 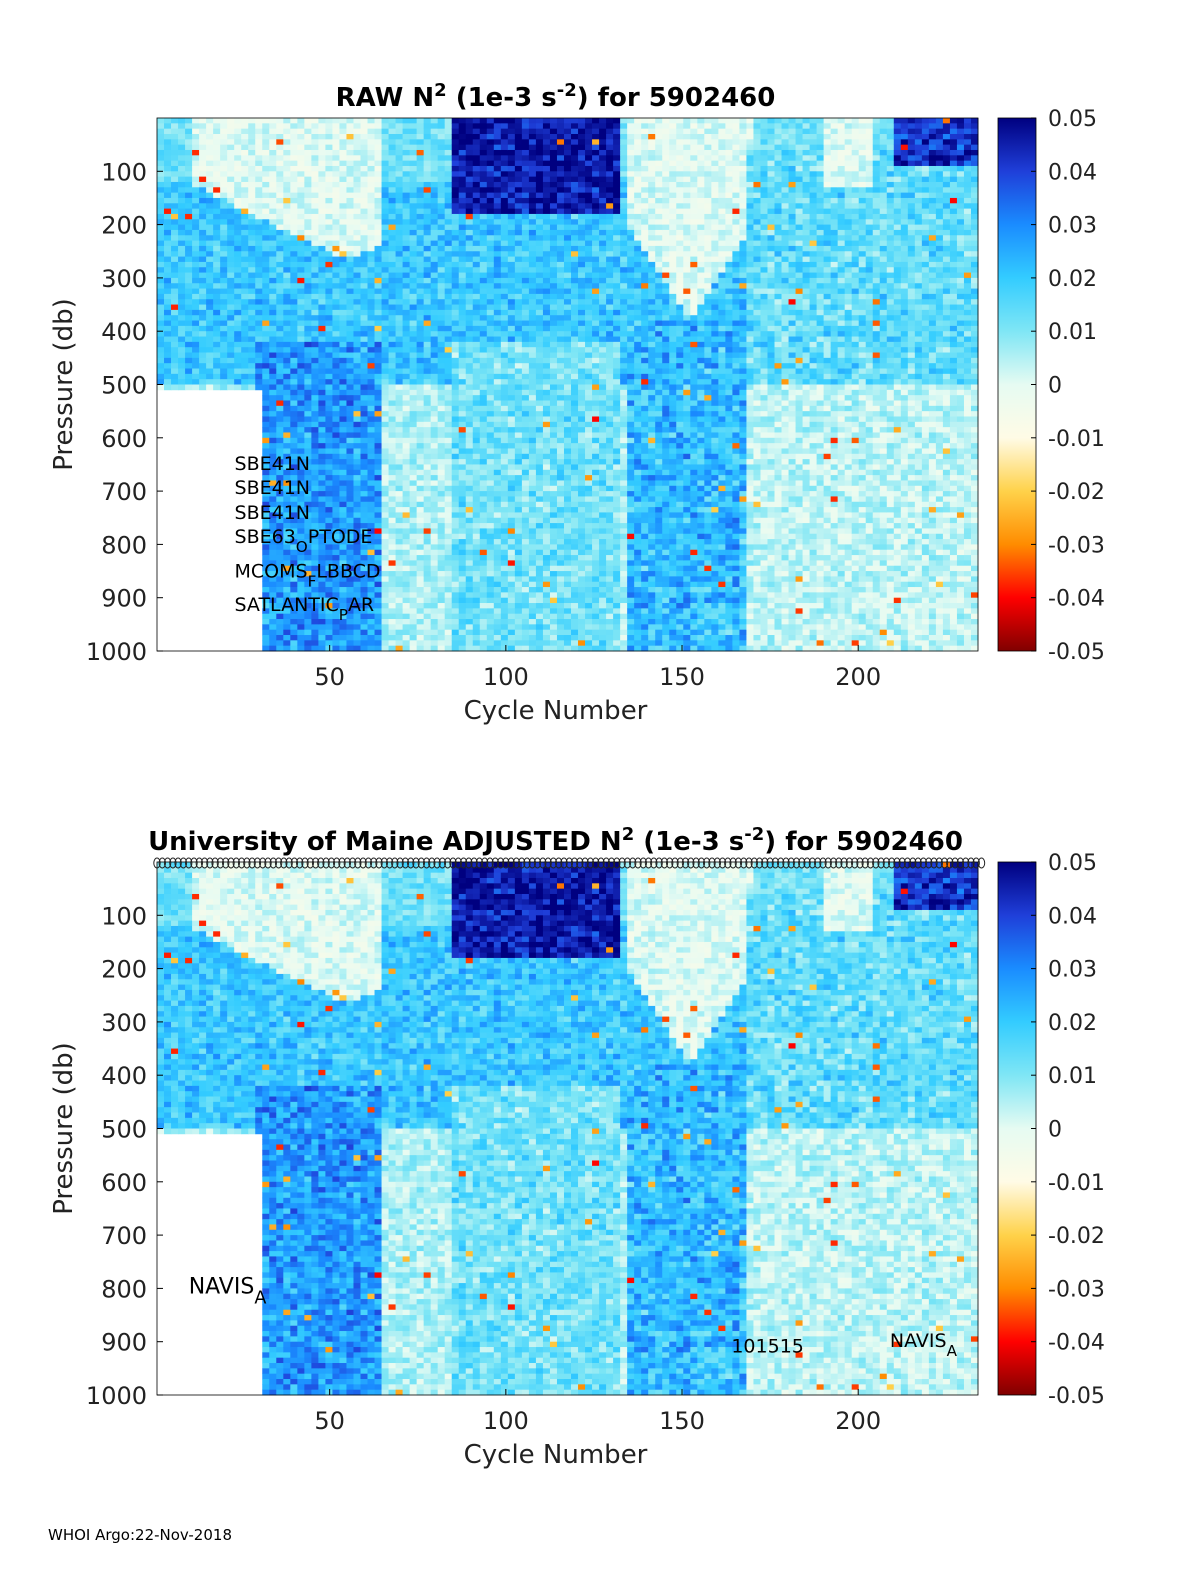 I want to click on footer-label: WHOI Argo:22-Nov-2018, so click(x=140, y=1535).